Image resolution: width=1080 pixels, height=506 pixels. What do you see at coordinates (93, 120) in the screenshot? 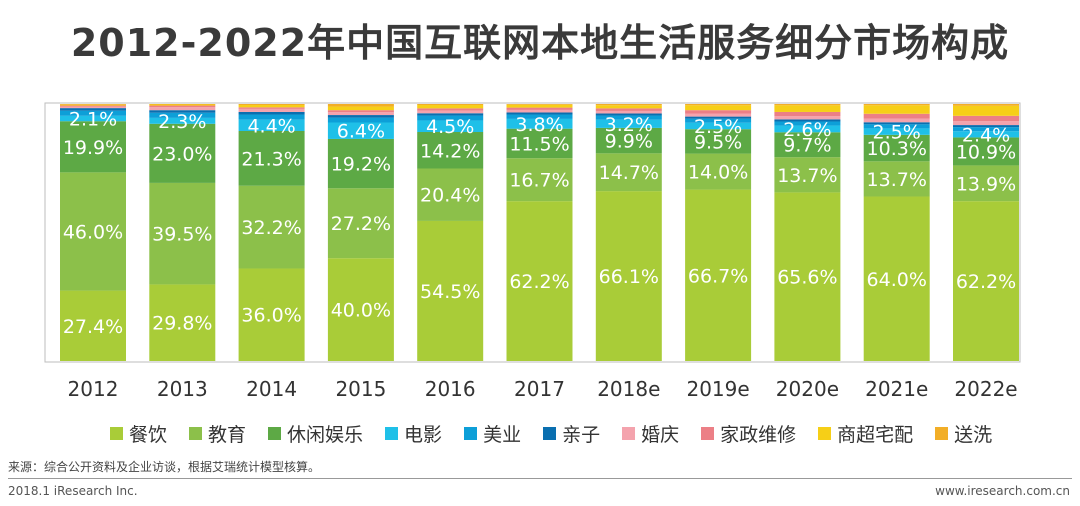
I see `data-label: 2.1%` at bounding box center [93, 120].